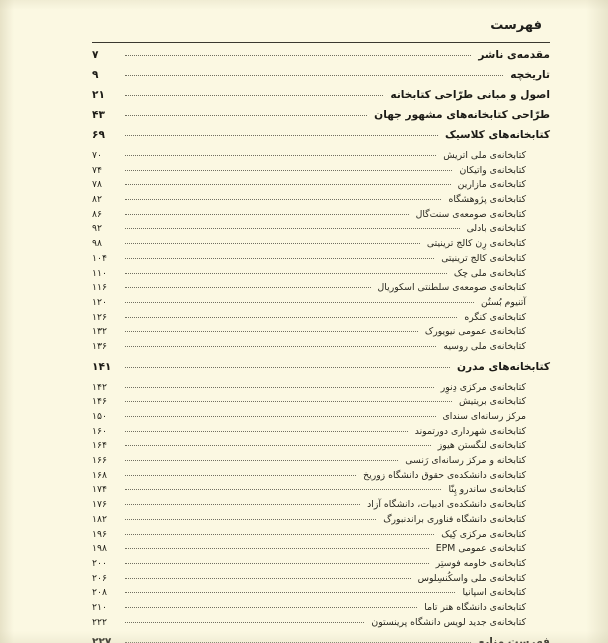  Describe the element at coordinates (516, 25) in the screenshot. I see `page-title: فهرست` at that location.